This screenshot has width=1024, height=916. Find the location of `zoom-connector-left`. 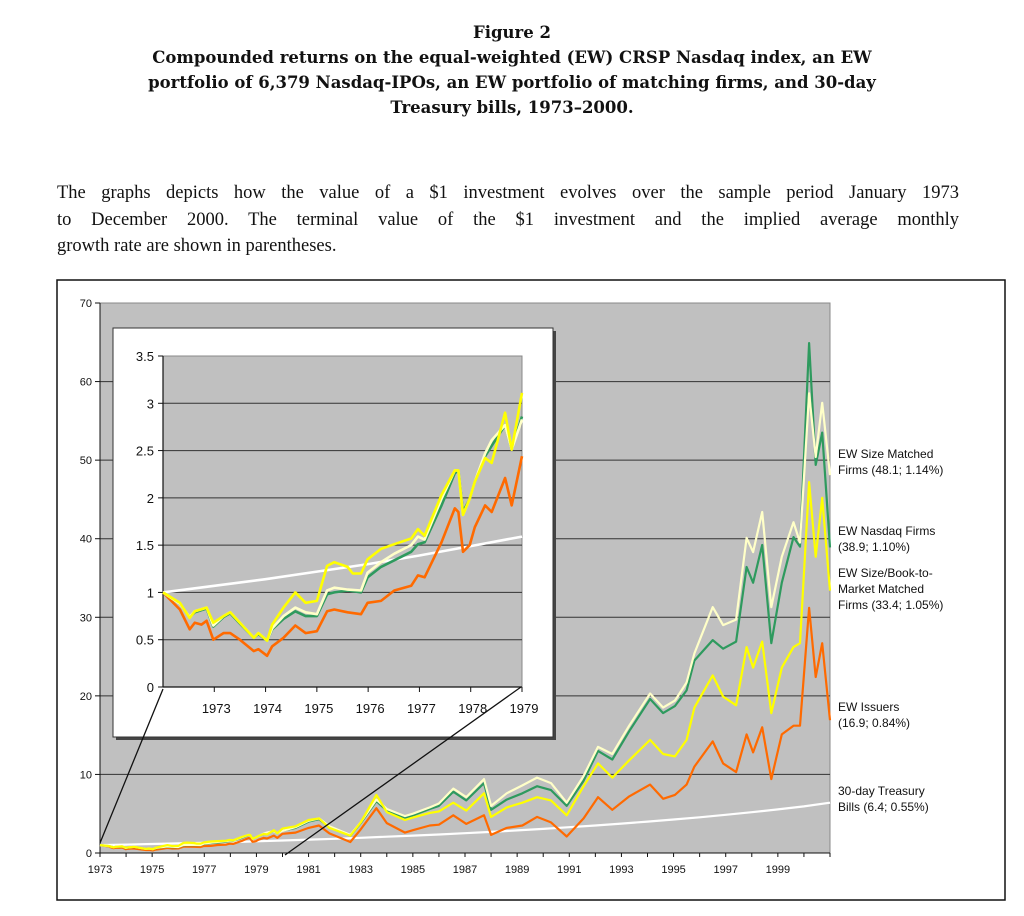

zoom-connector-left is located at coordinates (131, 766).